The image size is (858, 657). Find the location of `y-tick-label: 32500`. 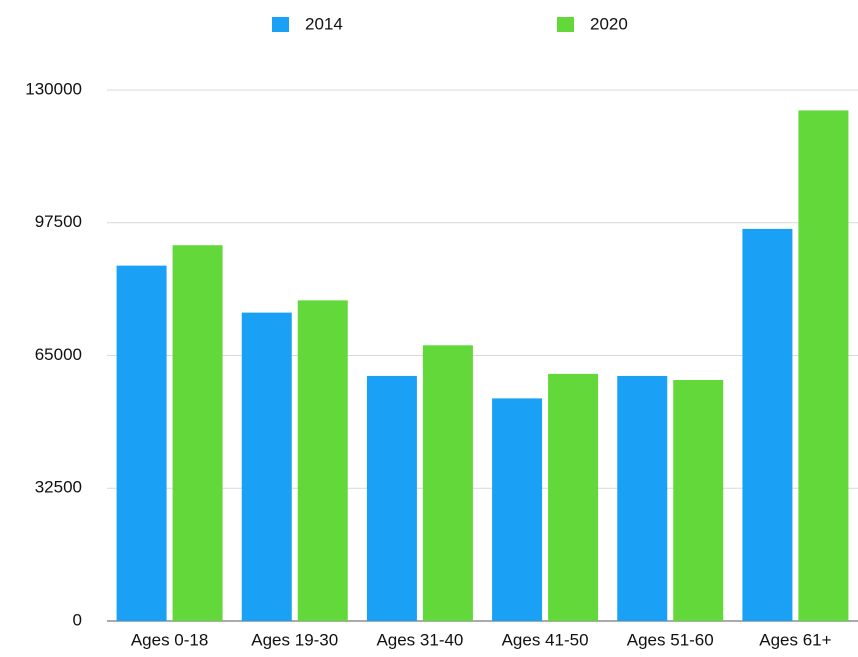

y-tick-label: 32500 is located at coordinates (58, 487).